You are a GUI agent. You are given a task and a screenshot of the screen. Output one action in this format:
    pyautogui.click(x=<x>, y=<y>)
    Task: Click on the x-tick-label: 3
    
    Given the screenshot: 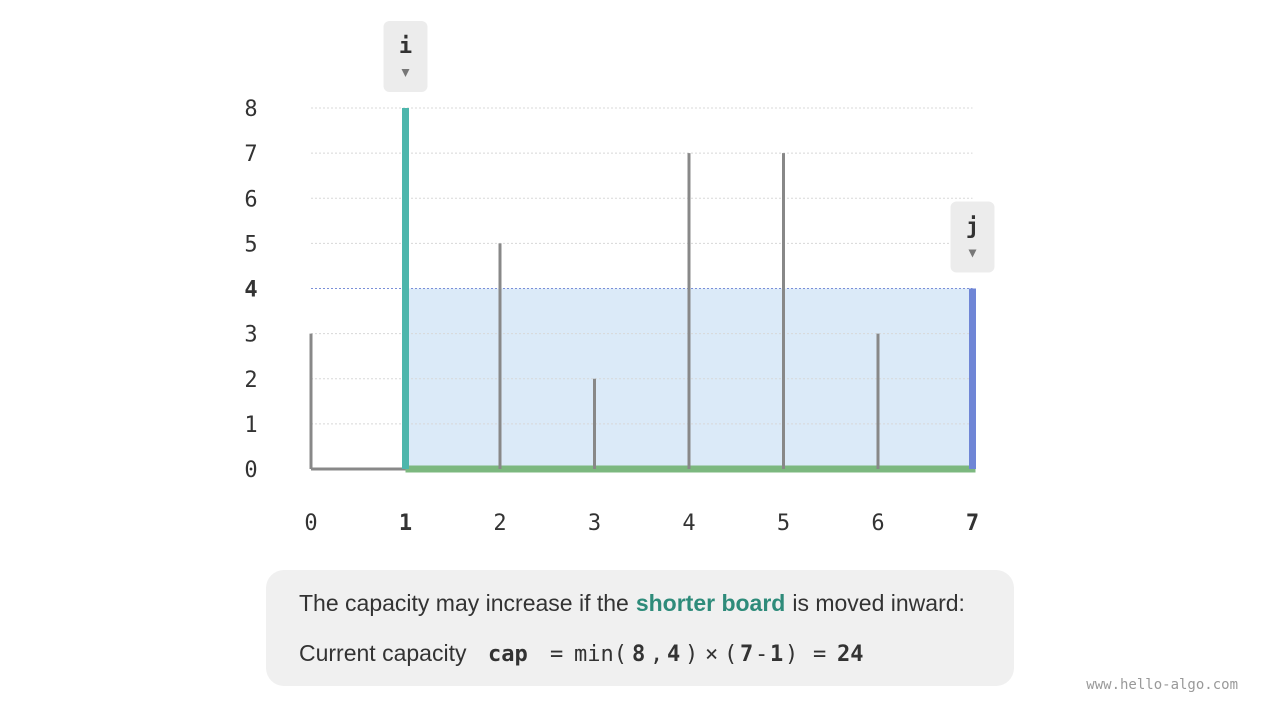 What is the action you would take?
    pyautogui.click(x=594, y=523)
    